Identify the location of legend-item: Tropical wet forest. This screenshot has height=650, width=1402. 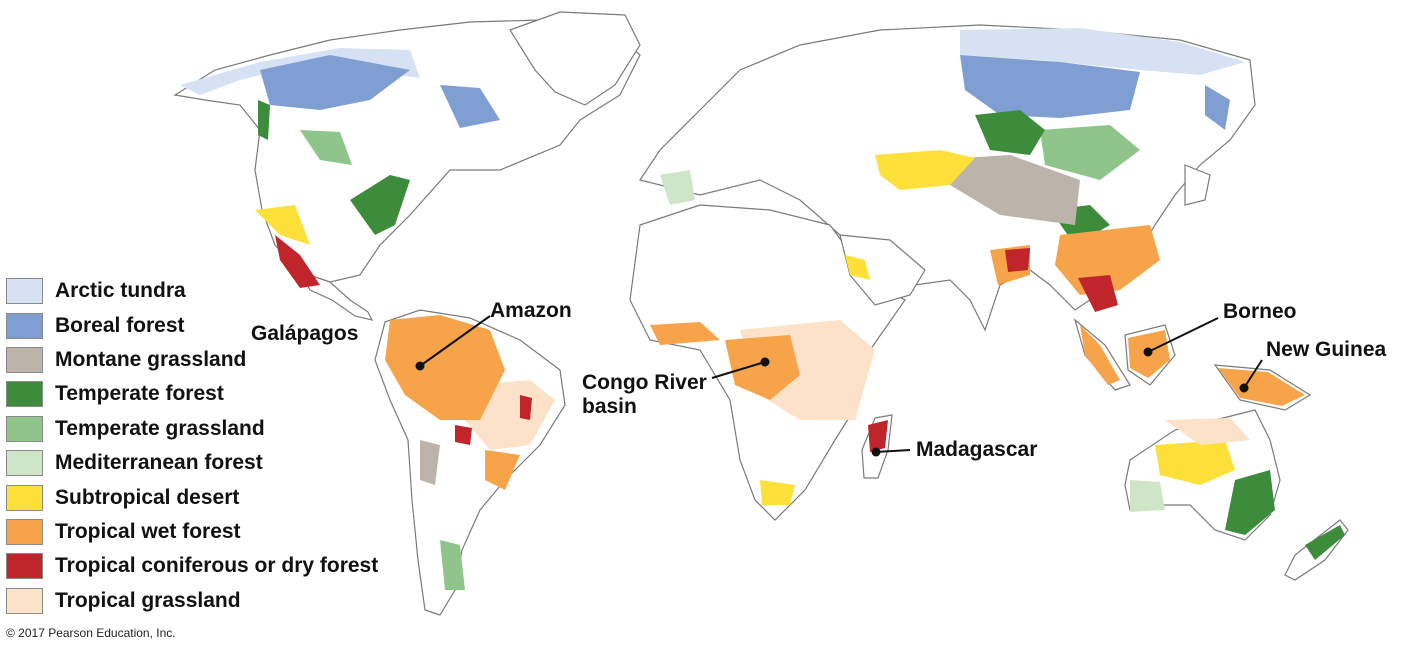
(192, 532).